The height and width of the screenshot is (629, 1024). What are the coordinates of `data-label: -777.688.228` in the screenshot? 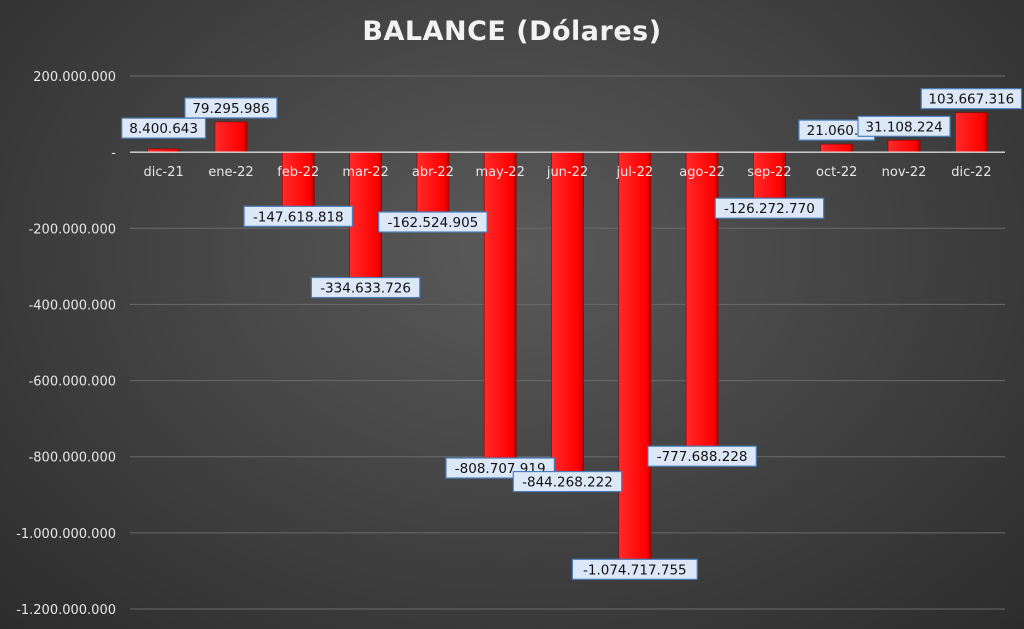 It's located at (702, 456).